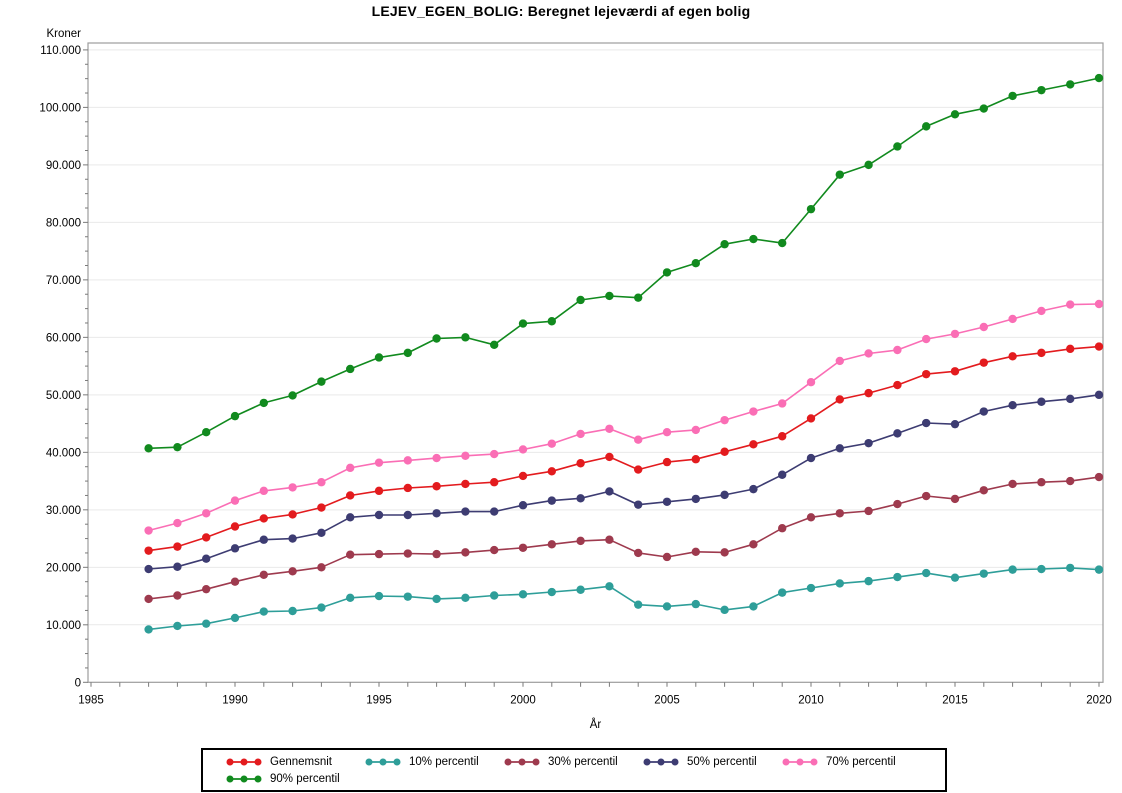 The width and height of the screenshot is (1122, 793). What do you see at coordinates (595, 725) in the screenshot?
I see `x-axis-title: År` at bounding box center [595, 725].